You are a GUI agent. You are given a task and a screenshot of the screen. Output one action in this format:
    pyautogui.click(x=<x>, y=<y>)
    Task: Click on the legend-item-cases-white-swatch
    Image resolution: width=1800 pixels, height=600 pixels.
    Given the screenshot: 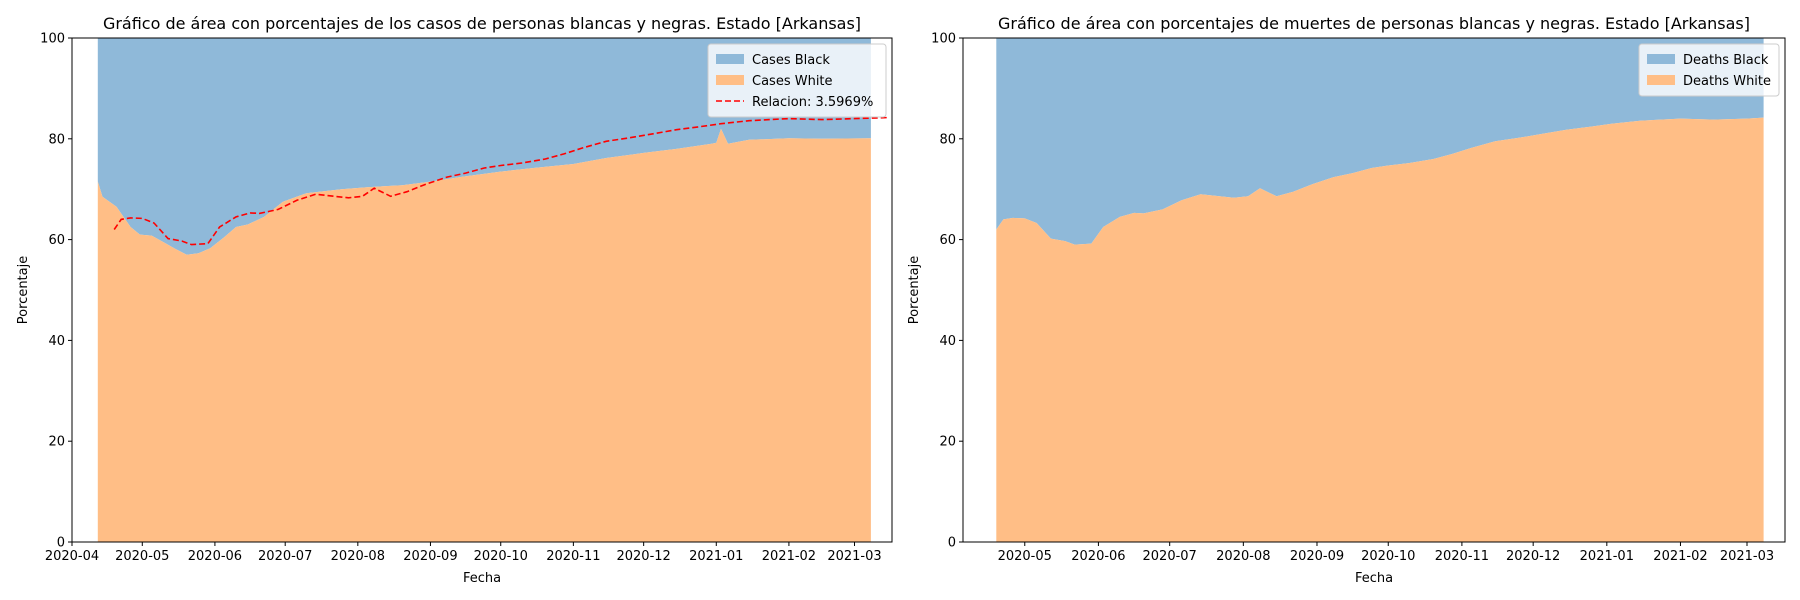 What is the action you would take?
    pyautogui.click(x=730, y=80)
    